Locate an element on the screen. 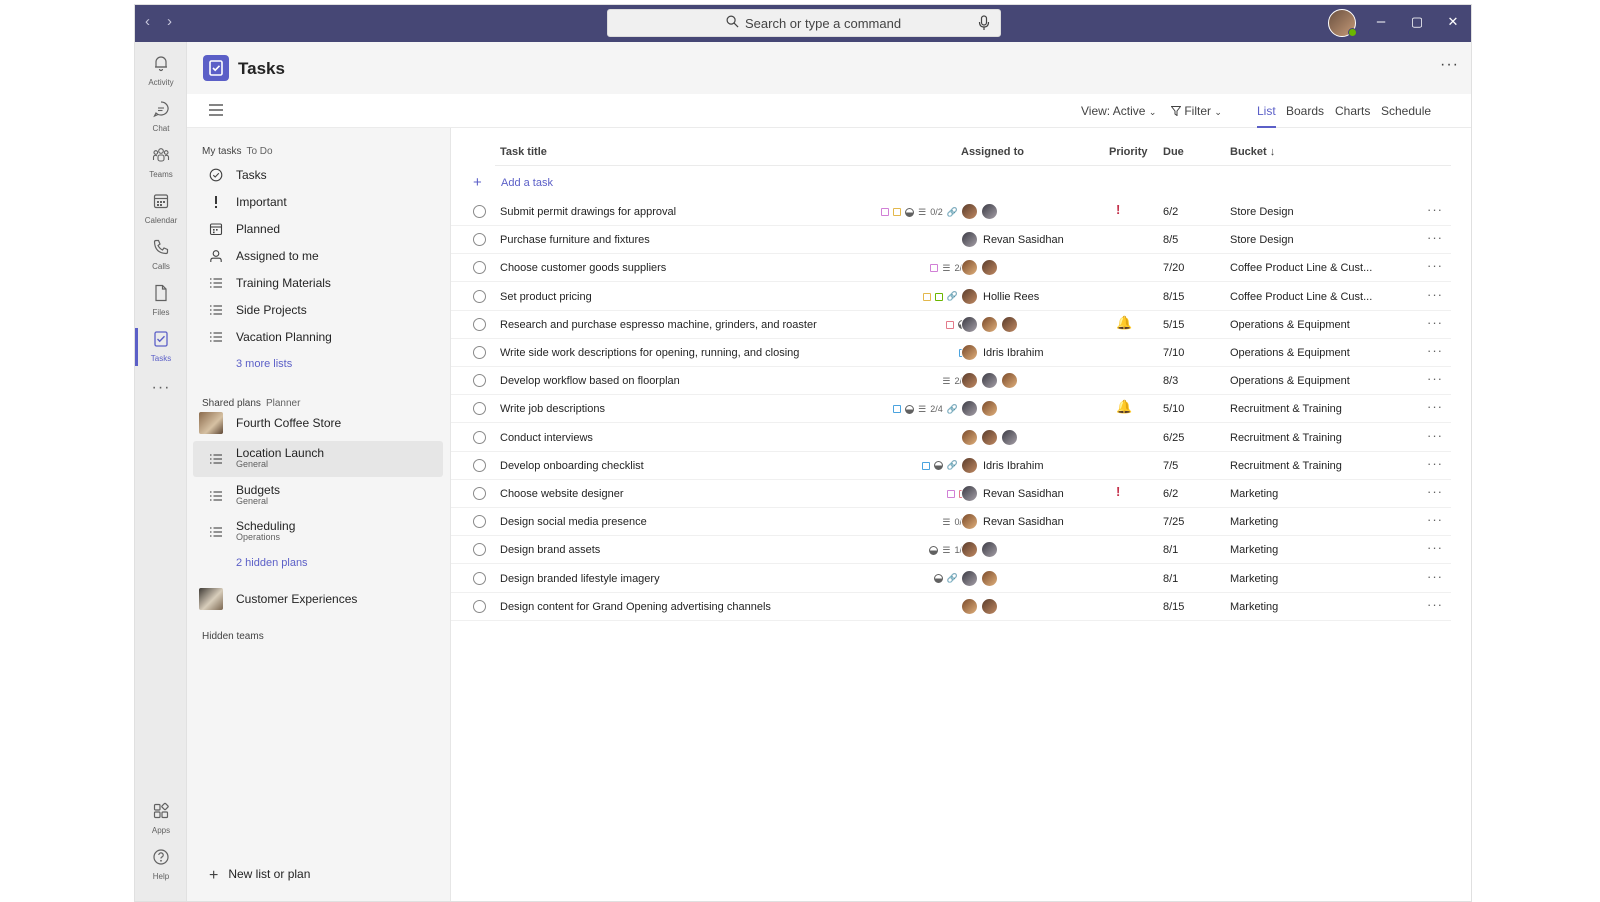 Image resolution: width=1600 pixels, height=902 pixels. app-more-button: ··· is located at coordinates (1449, 64).